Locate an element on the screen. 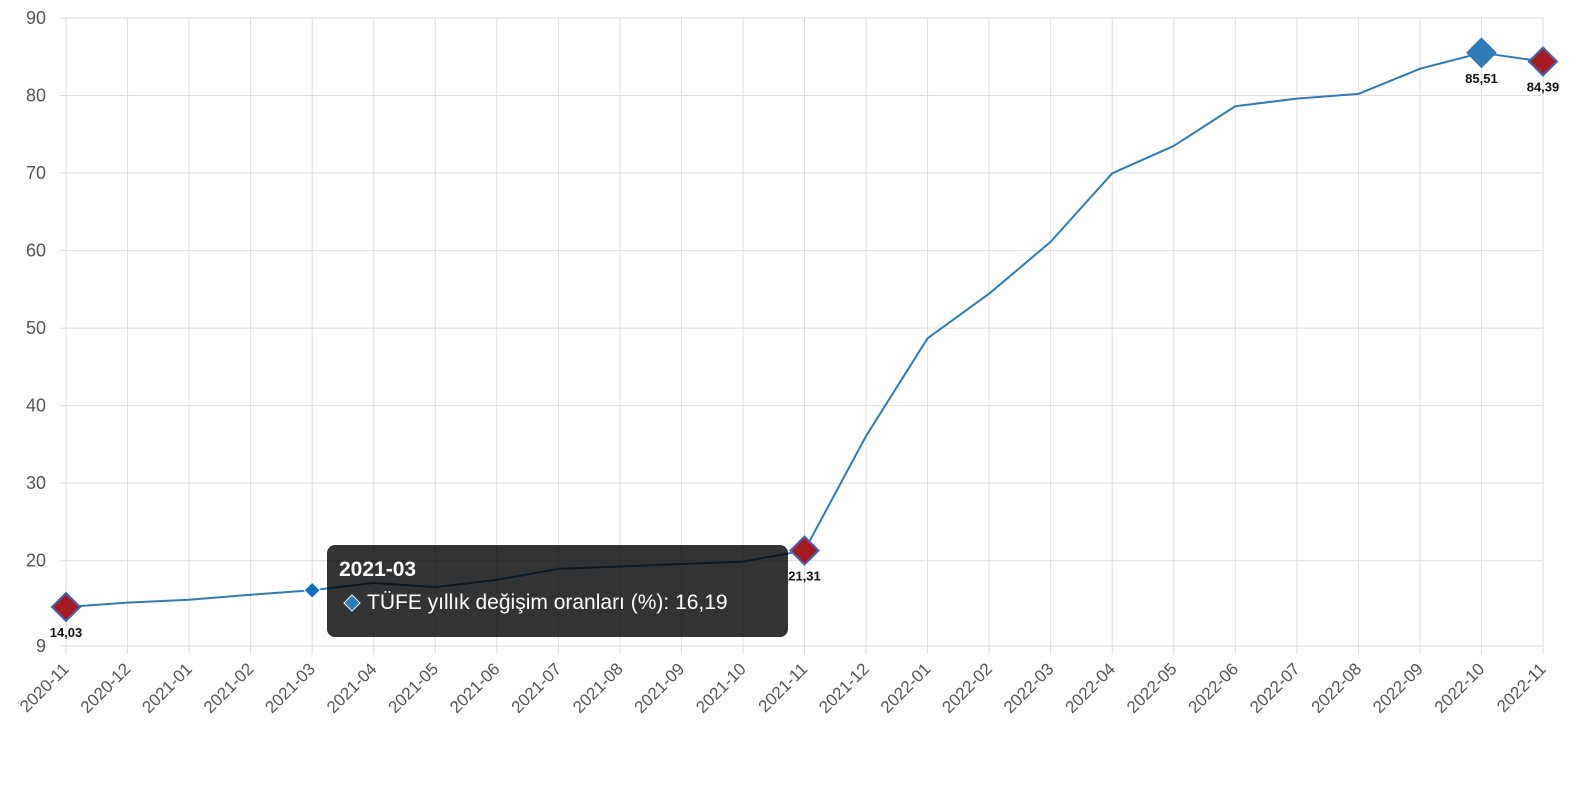 The image size is (1576, 800). y-tick-label: 20 is located at coordinates (36, 561).